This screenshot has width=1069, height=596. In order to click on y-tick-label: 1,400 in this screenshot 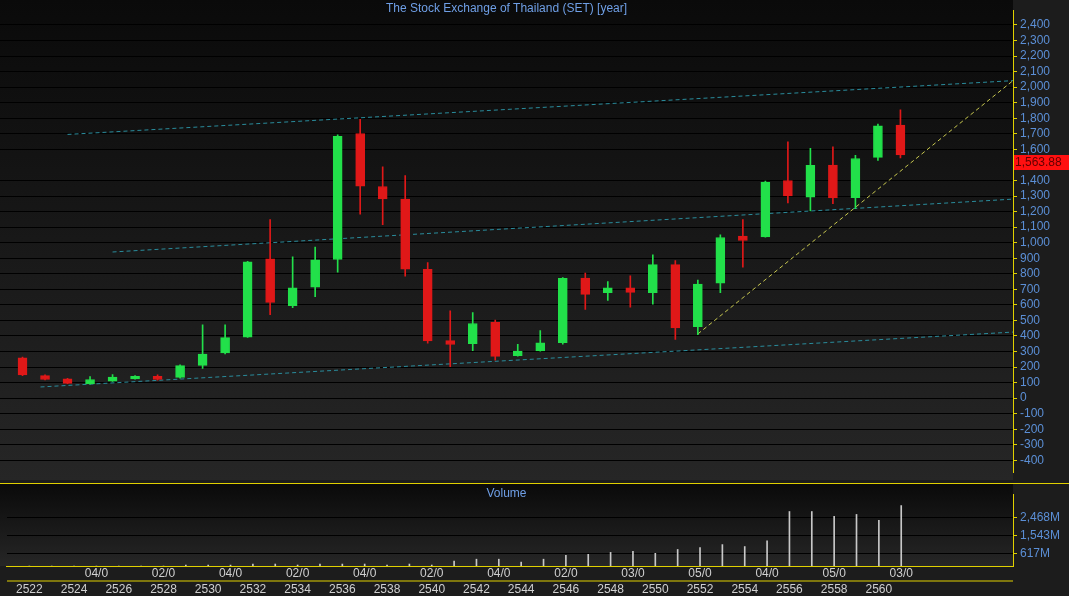, I will do `click(1035, 179)`.